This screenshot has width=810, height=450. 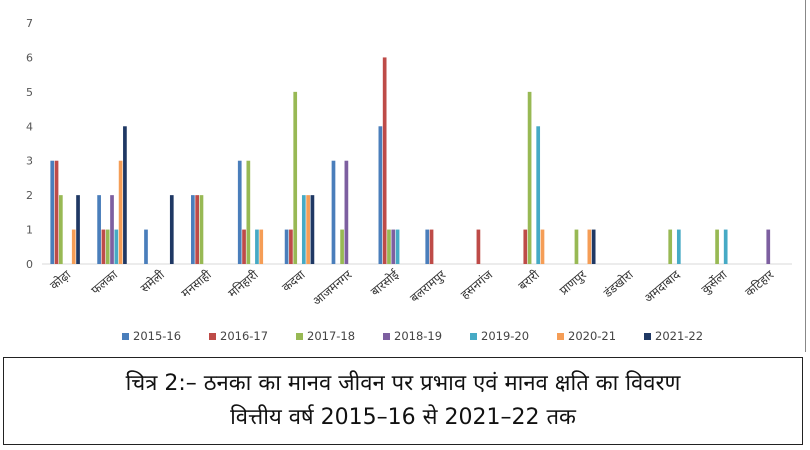 I want to click on x-tick-label: प्राणपुर, so click(x=574, y=283).